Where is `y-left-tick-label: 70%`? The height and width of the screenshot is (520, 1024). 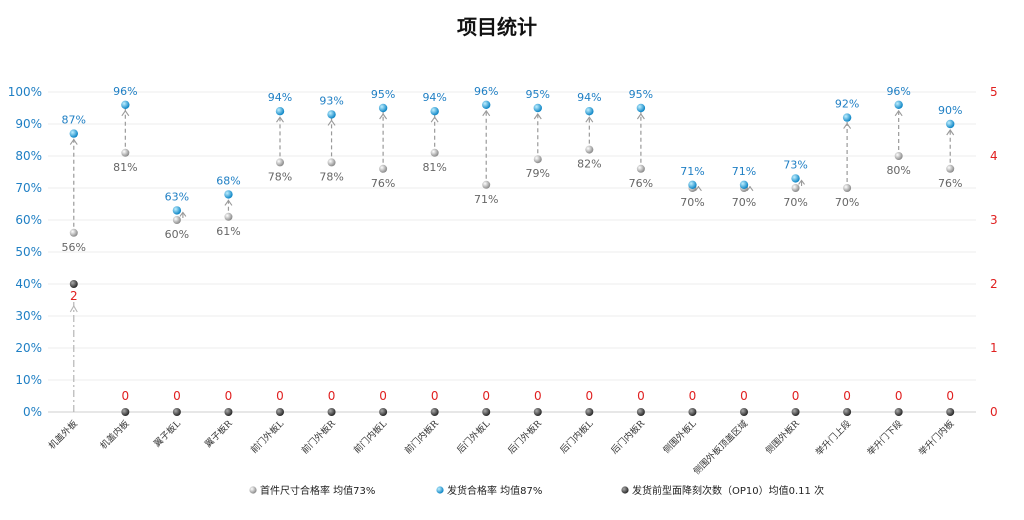 y-left-tick-label: 70% is located at coordinates (28, 188).